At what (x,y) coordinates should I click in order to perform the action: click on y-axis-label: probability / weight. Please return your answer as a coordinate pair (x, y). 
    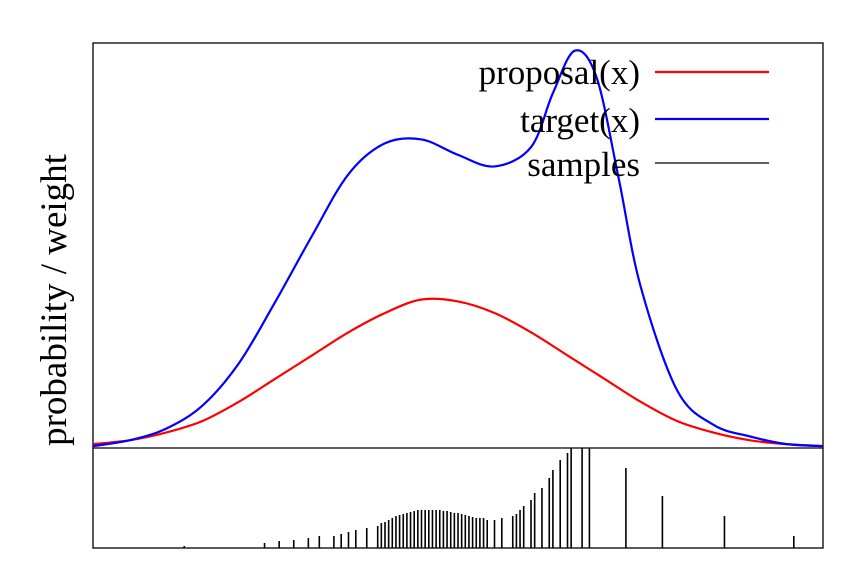
    Looking at the image, I should click on (54, 299).